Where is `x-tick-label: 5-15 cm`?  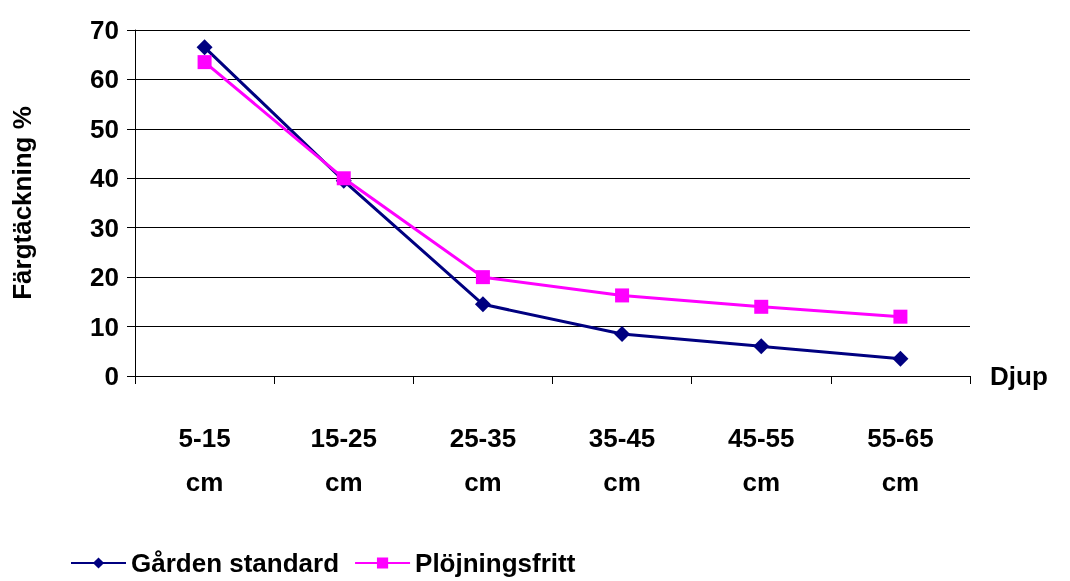 x-tick-label: 5-15 cm is located at coordinates (204, 460).